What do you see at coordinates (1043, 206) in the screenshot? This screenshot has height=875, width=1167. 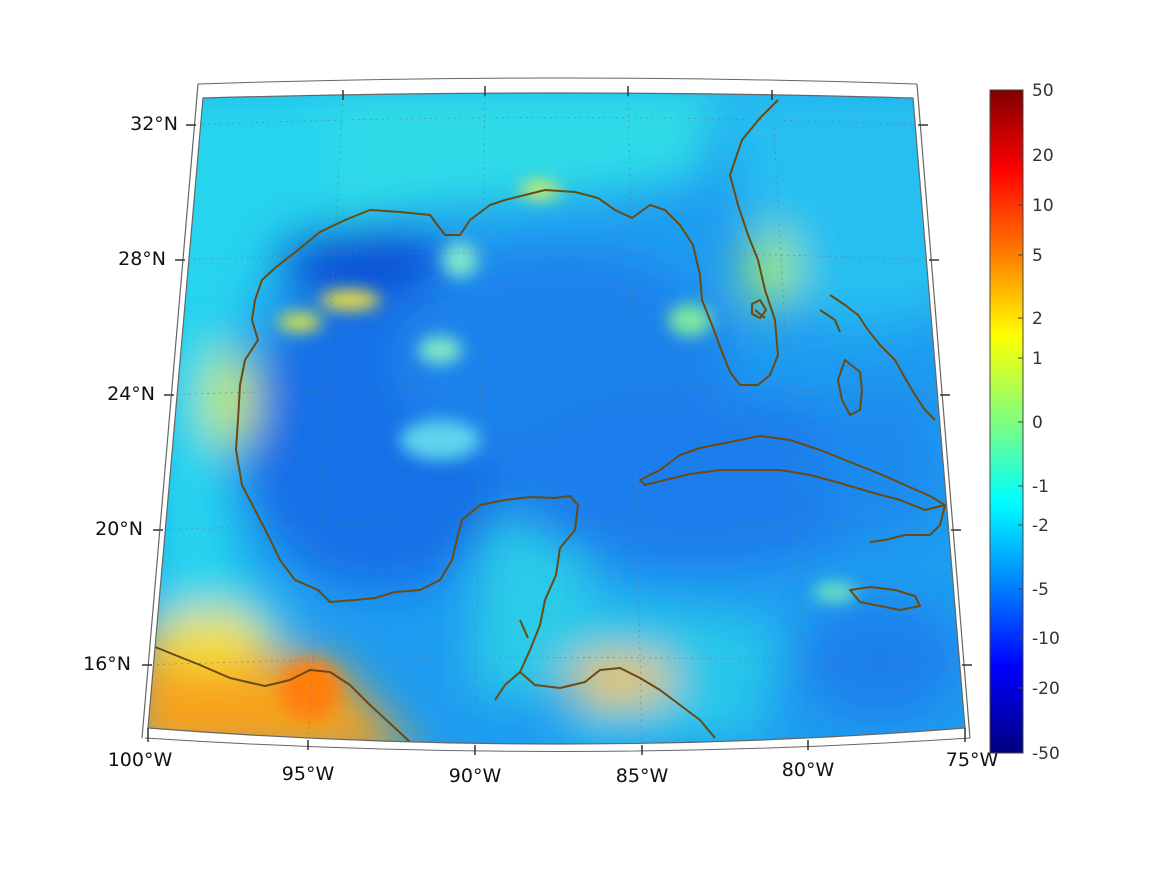 I see `colorbar-label: 10` at bounding box center [1043, 206].